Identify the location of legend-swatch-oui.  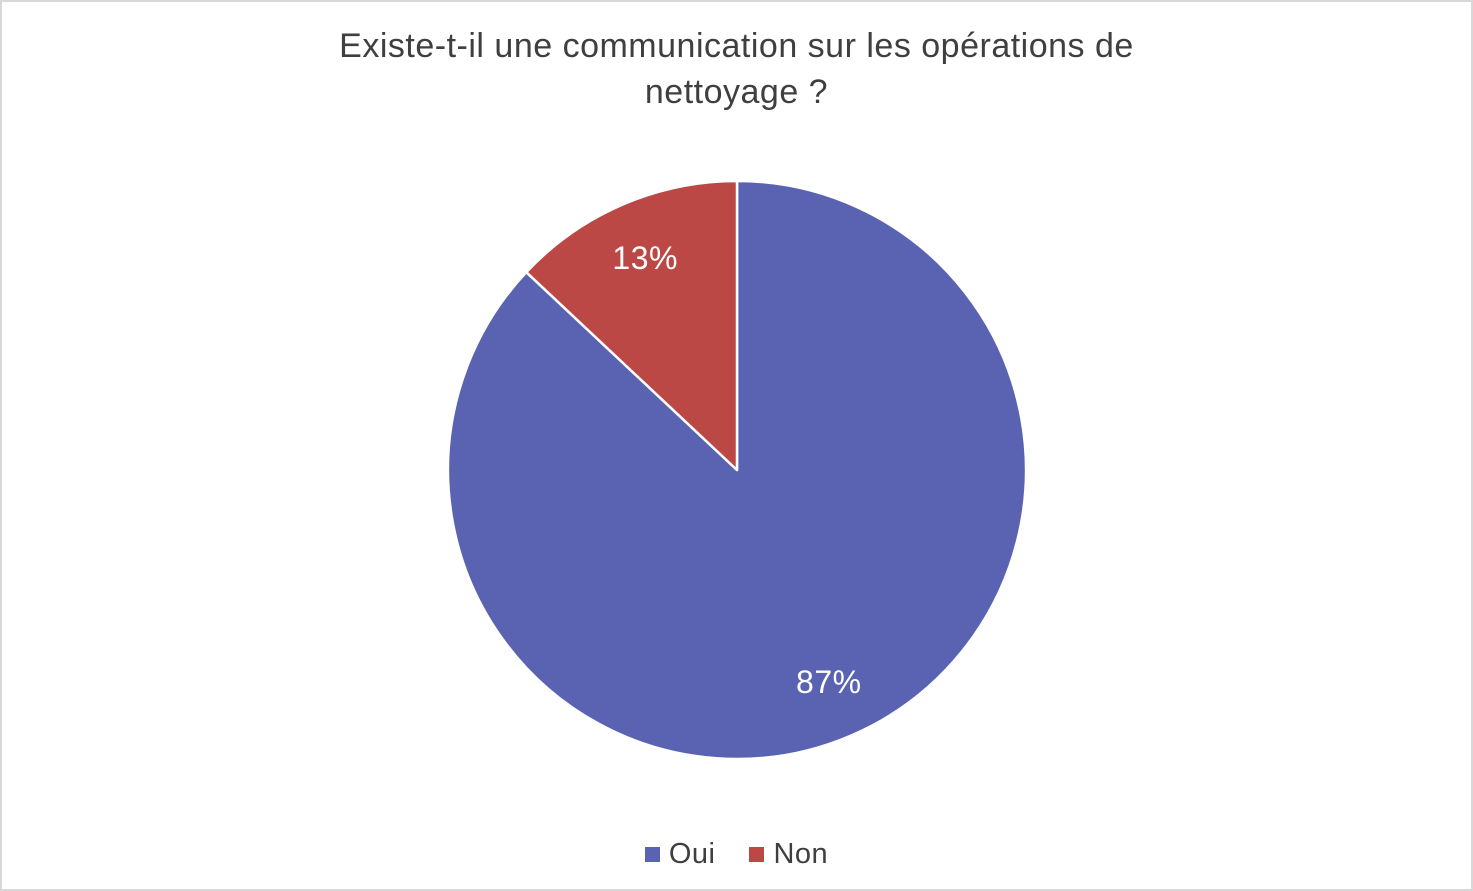
(652, 854).